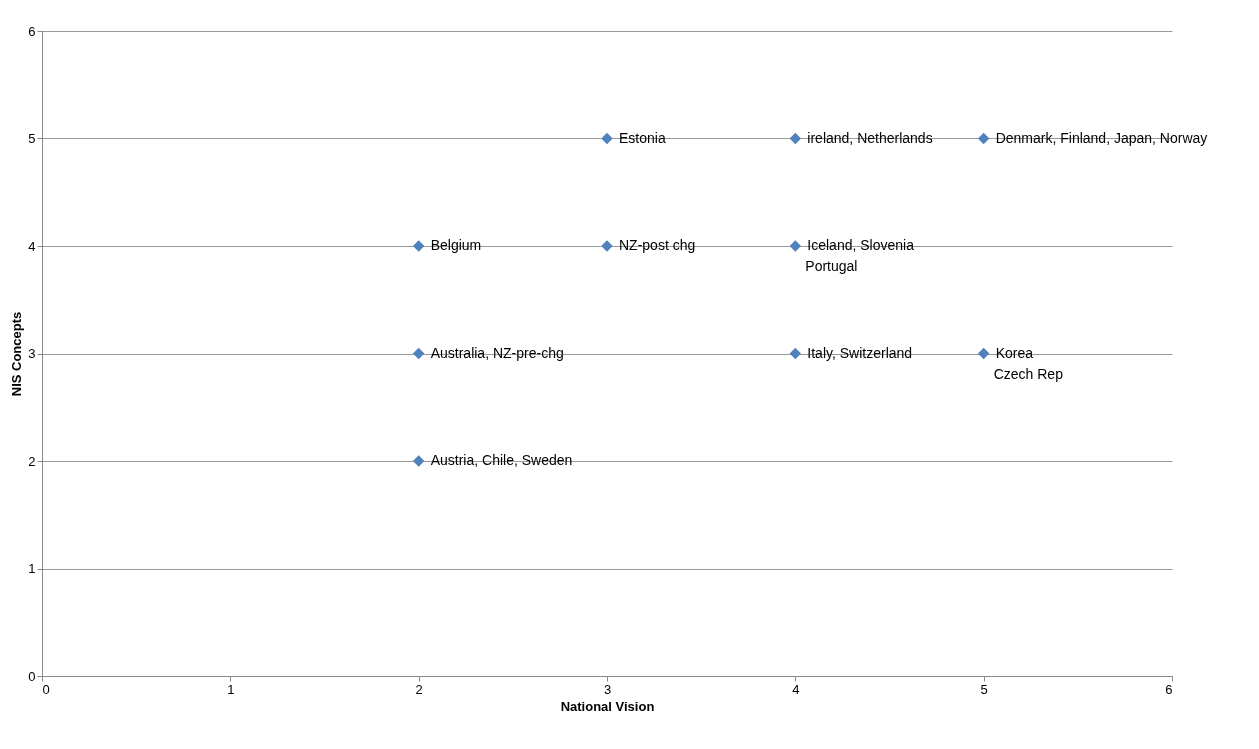 Image resolution: width=1259 pixels, height=749 pixels. I want to click on annotation: Austria, Chile, Sweden, so click(501, 460).